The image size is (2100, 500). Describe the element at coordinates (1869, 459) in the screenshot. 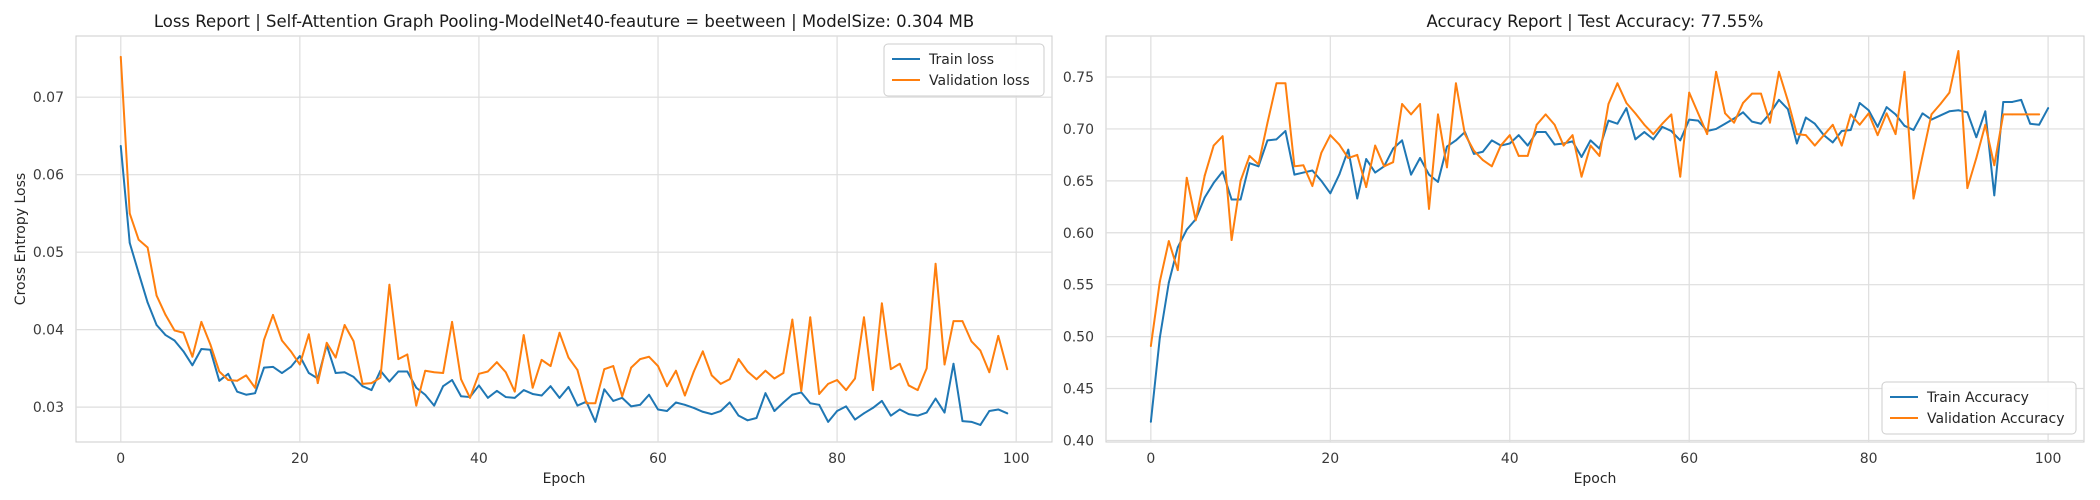

I see `x-tick-label: 80` at that location.